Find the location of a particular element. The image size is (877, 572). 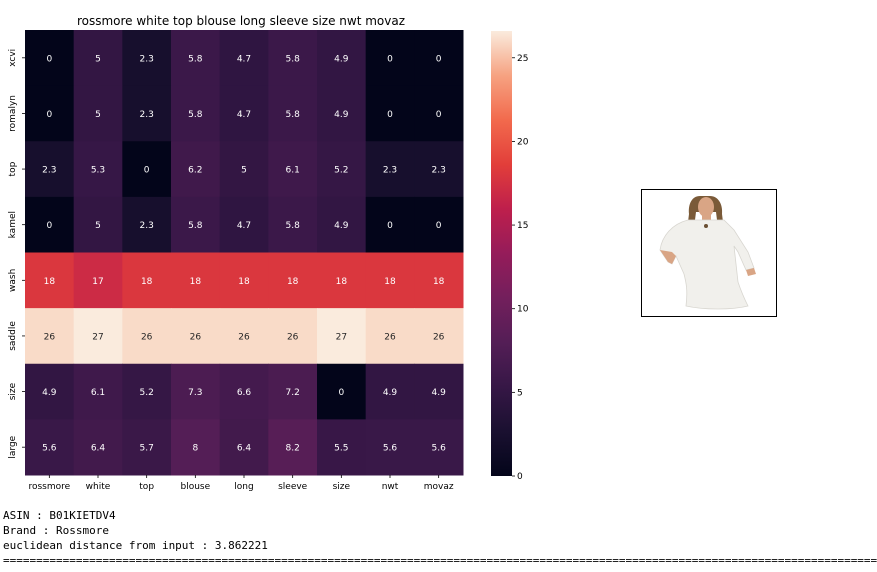

brand-line: Brand : Rossmore is located at coordinates (56, 530).